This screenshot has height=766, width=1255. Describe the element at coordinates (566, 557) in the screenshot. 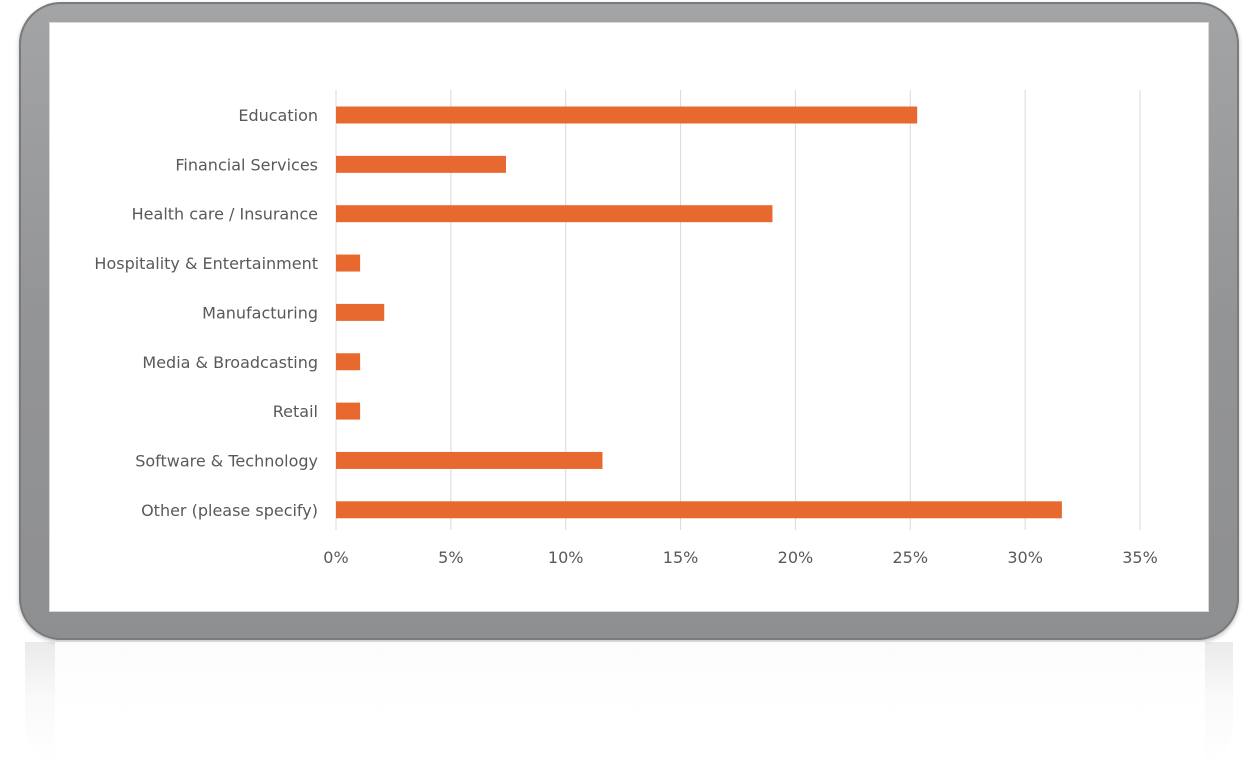

I see `x-tick-label: 10%` at that location.